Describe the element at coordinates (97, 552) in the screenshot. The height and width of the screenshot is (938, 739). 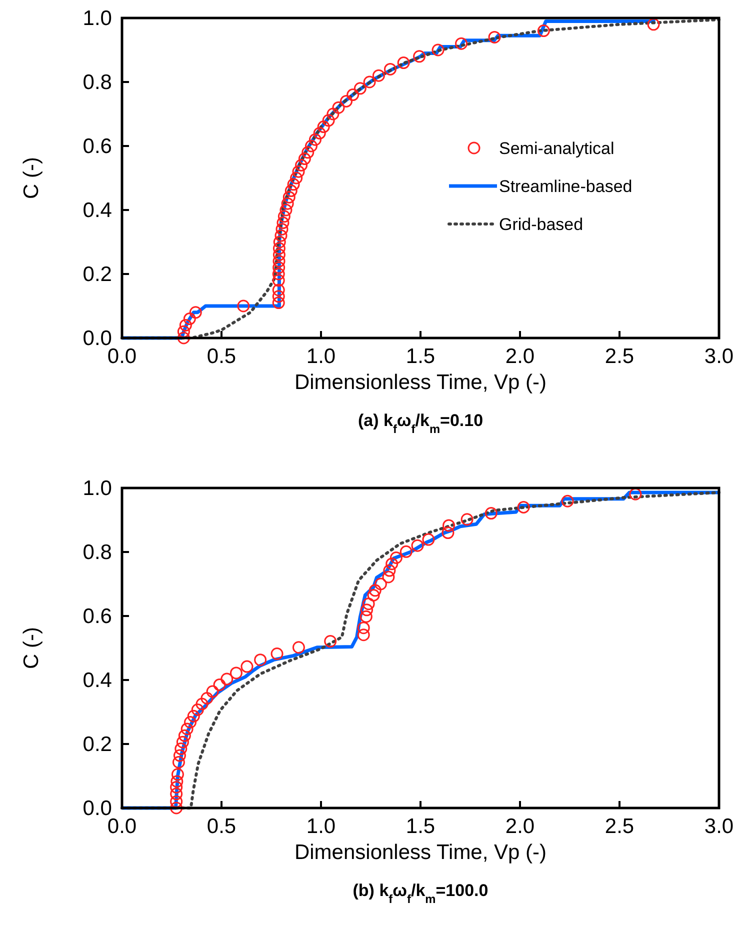
I see `y-tick-label: 0.8` at that location.